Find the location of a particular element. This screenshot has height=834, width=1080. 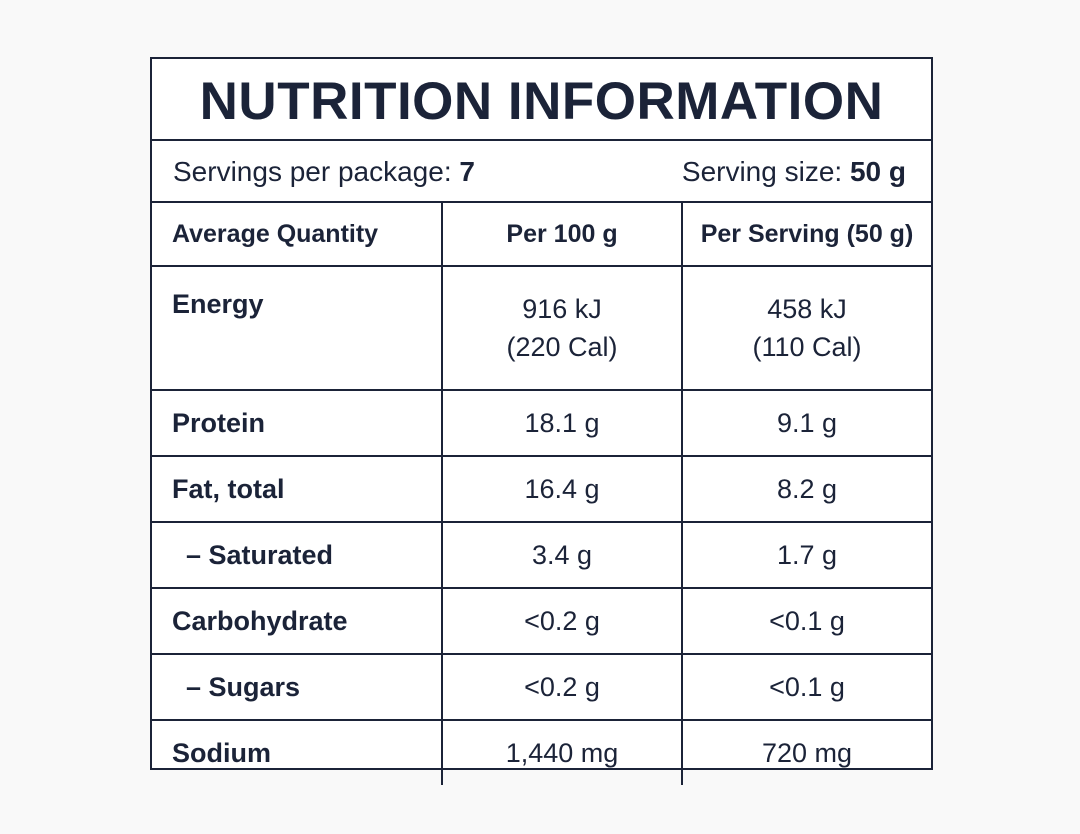

value-per-serving: 720 mg is located at coordinates (806, 752).